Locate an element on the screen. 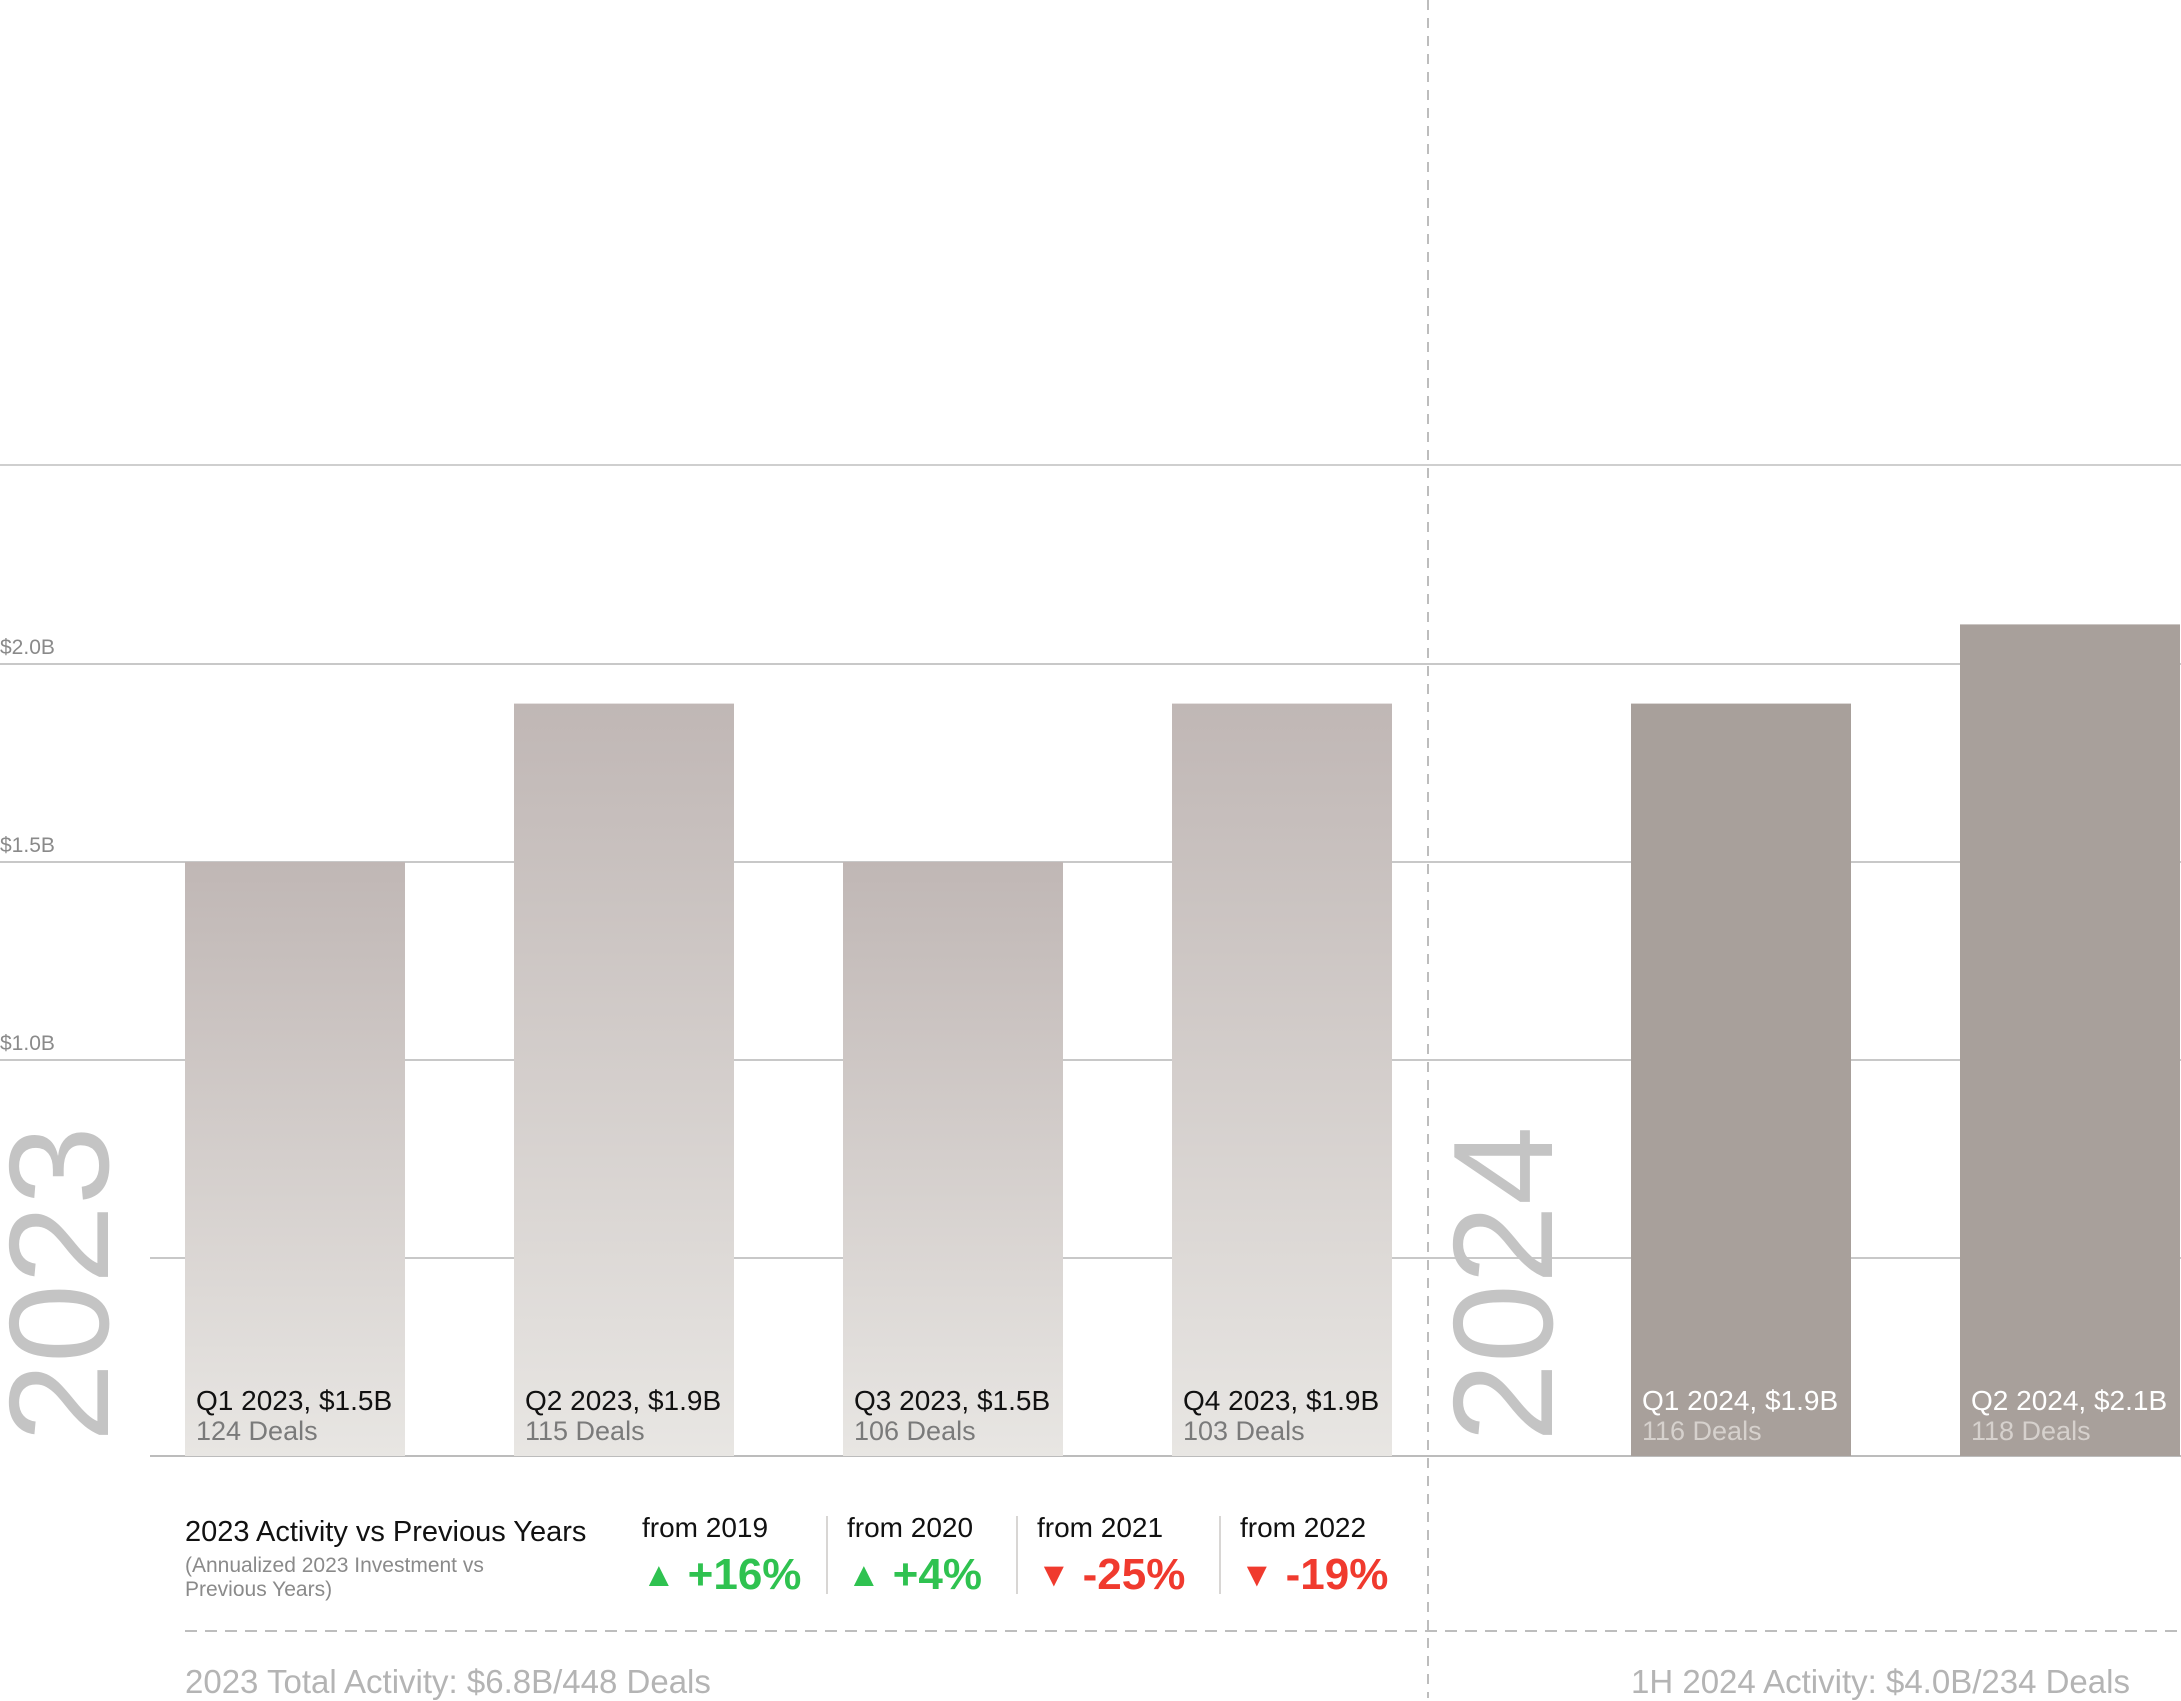  bar-label: Q1 2023, $1.5B is located at coordinates (294, 1400).